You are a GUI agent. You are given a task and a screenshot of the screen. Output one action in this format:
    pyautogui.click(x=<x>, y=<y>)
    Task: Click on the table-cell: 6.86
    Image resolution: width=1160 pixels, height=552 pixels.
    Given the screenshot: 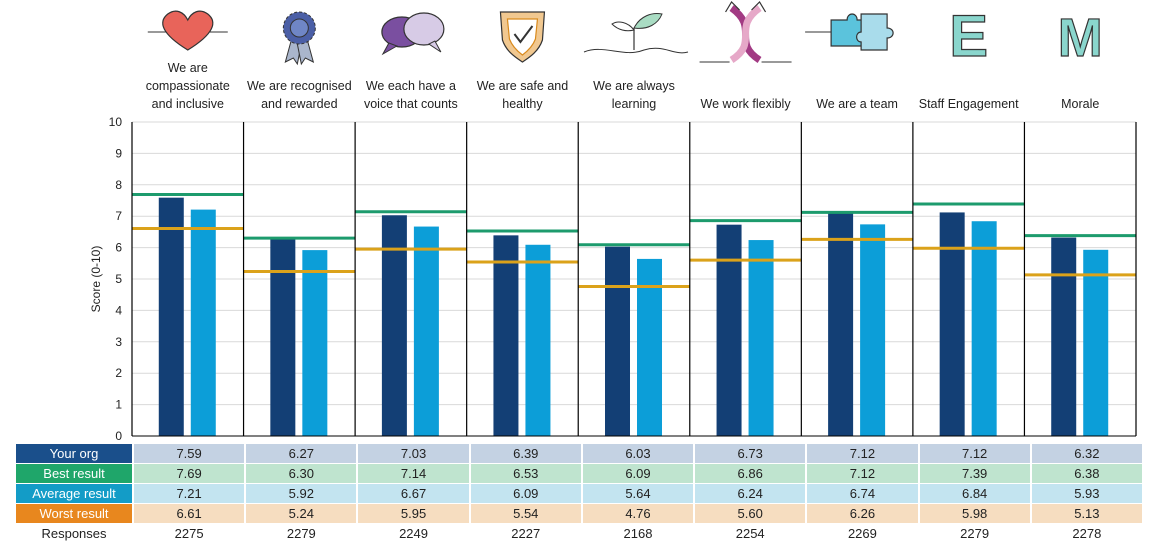 What is the action you would take?
    pyautogui.click(x=751, y=473)
    